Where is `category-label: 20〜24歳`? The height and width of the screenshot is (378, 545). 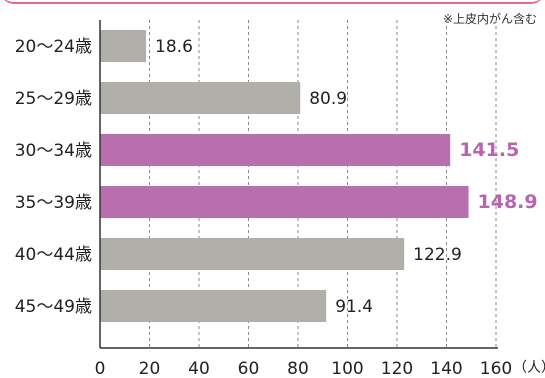 category-label: 20〜24歳 is located at coordinates (53, 47).